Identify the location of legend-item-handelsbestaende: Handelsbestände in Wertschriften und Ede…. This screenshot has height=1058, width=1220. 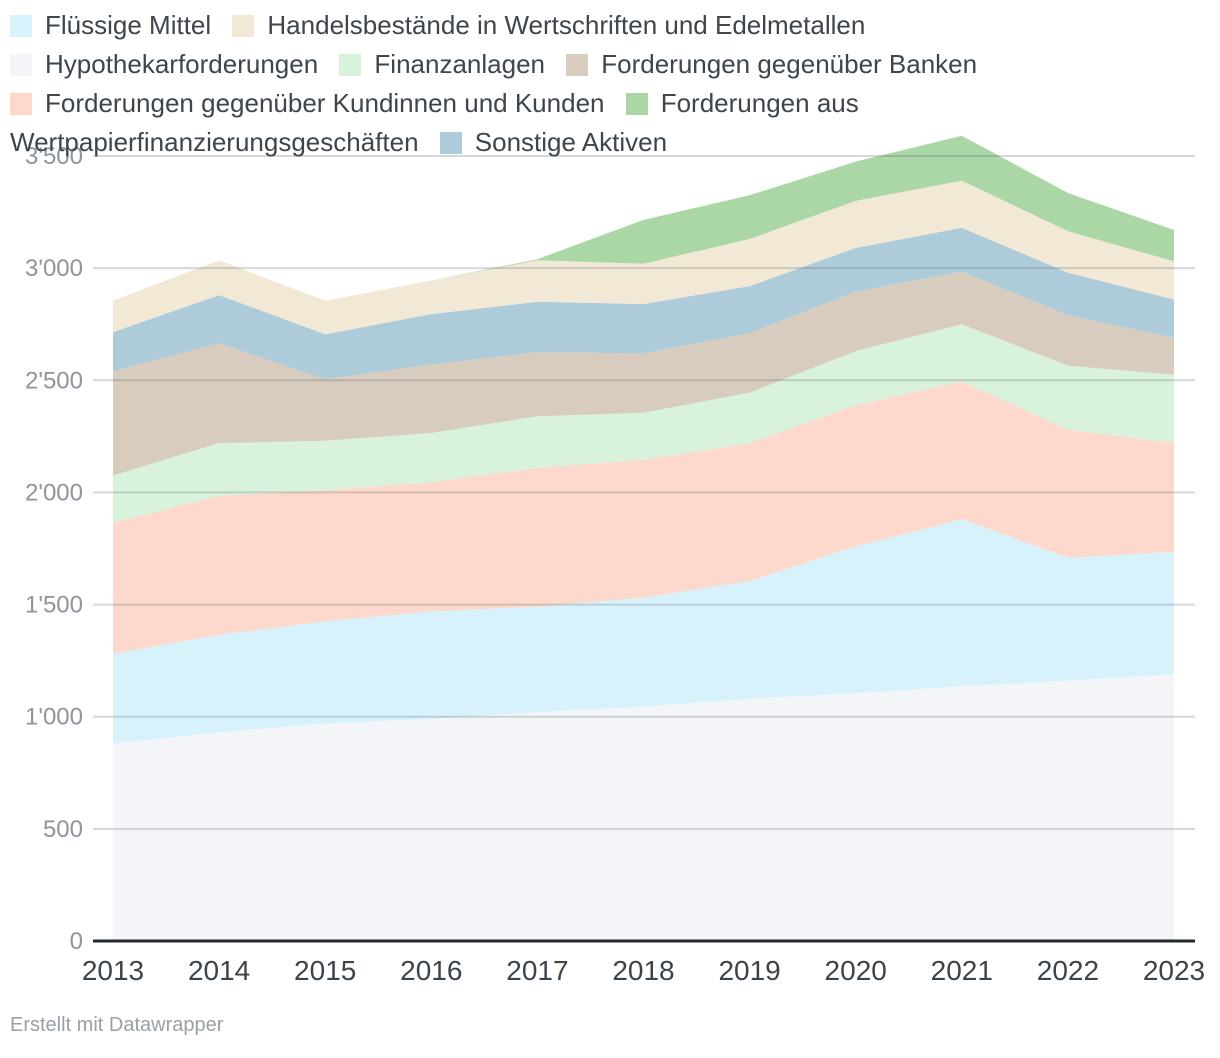
(555, 25).